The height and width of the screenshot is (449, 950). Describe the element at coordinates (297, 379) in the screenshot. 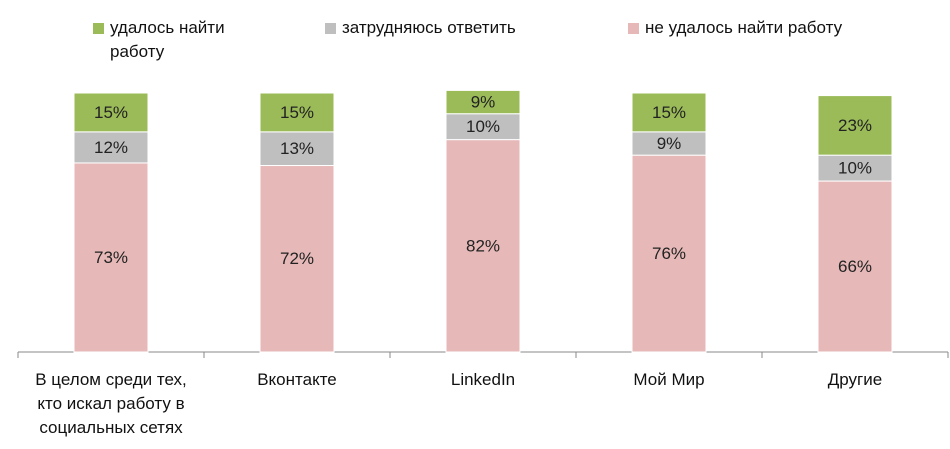

I see `x-tick-label: Вконтакте` at that location.